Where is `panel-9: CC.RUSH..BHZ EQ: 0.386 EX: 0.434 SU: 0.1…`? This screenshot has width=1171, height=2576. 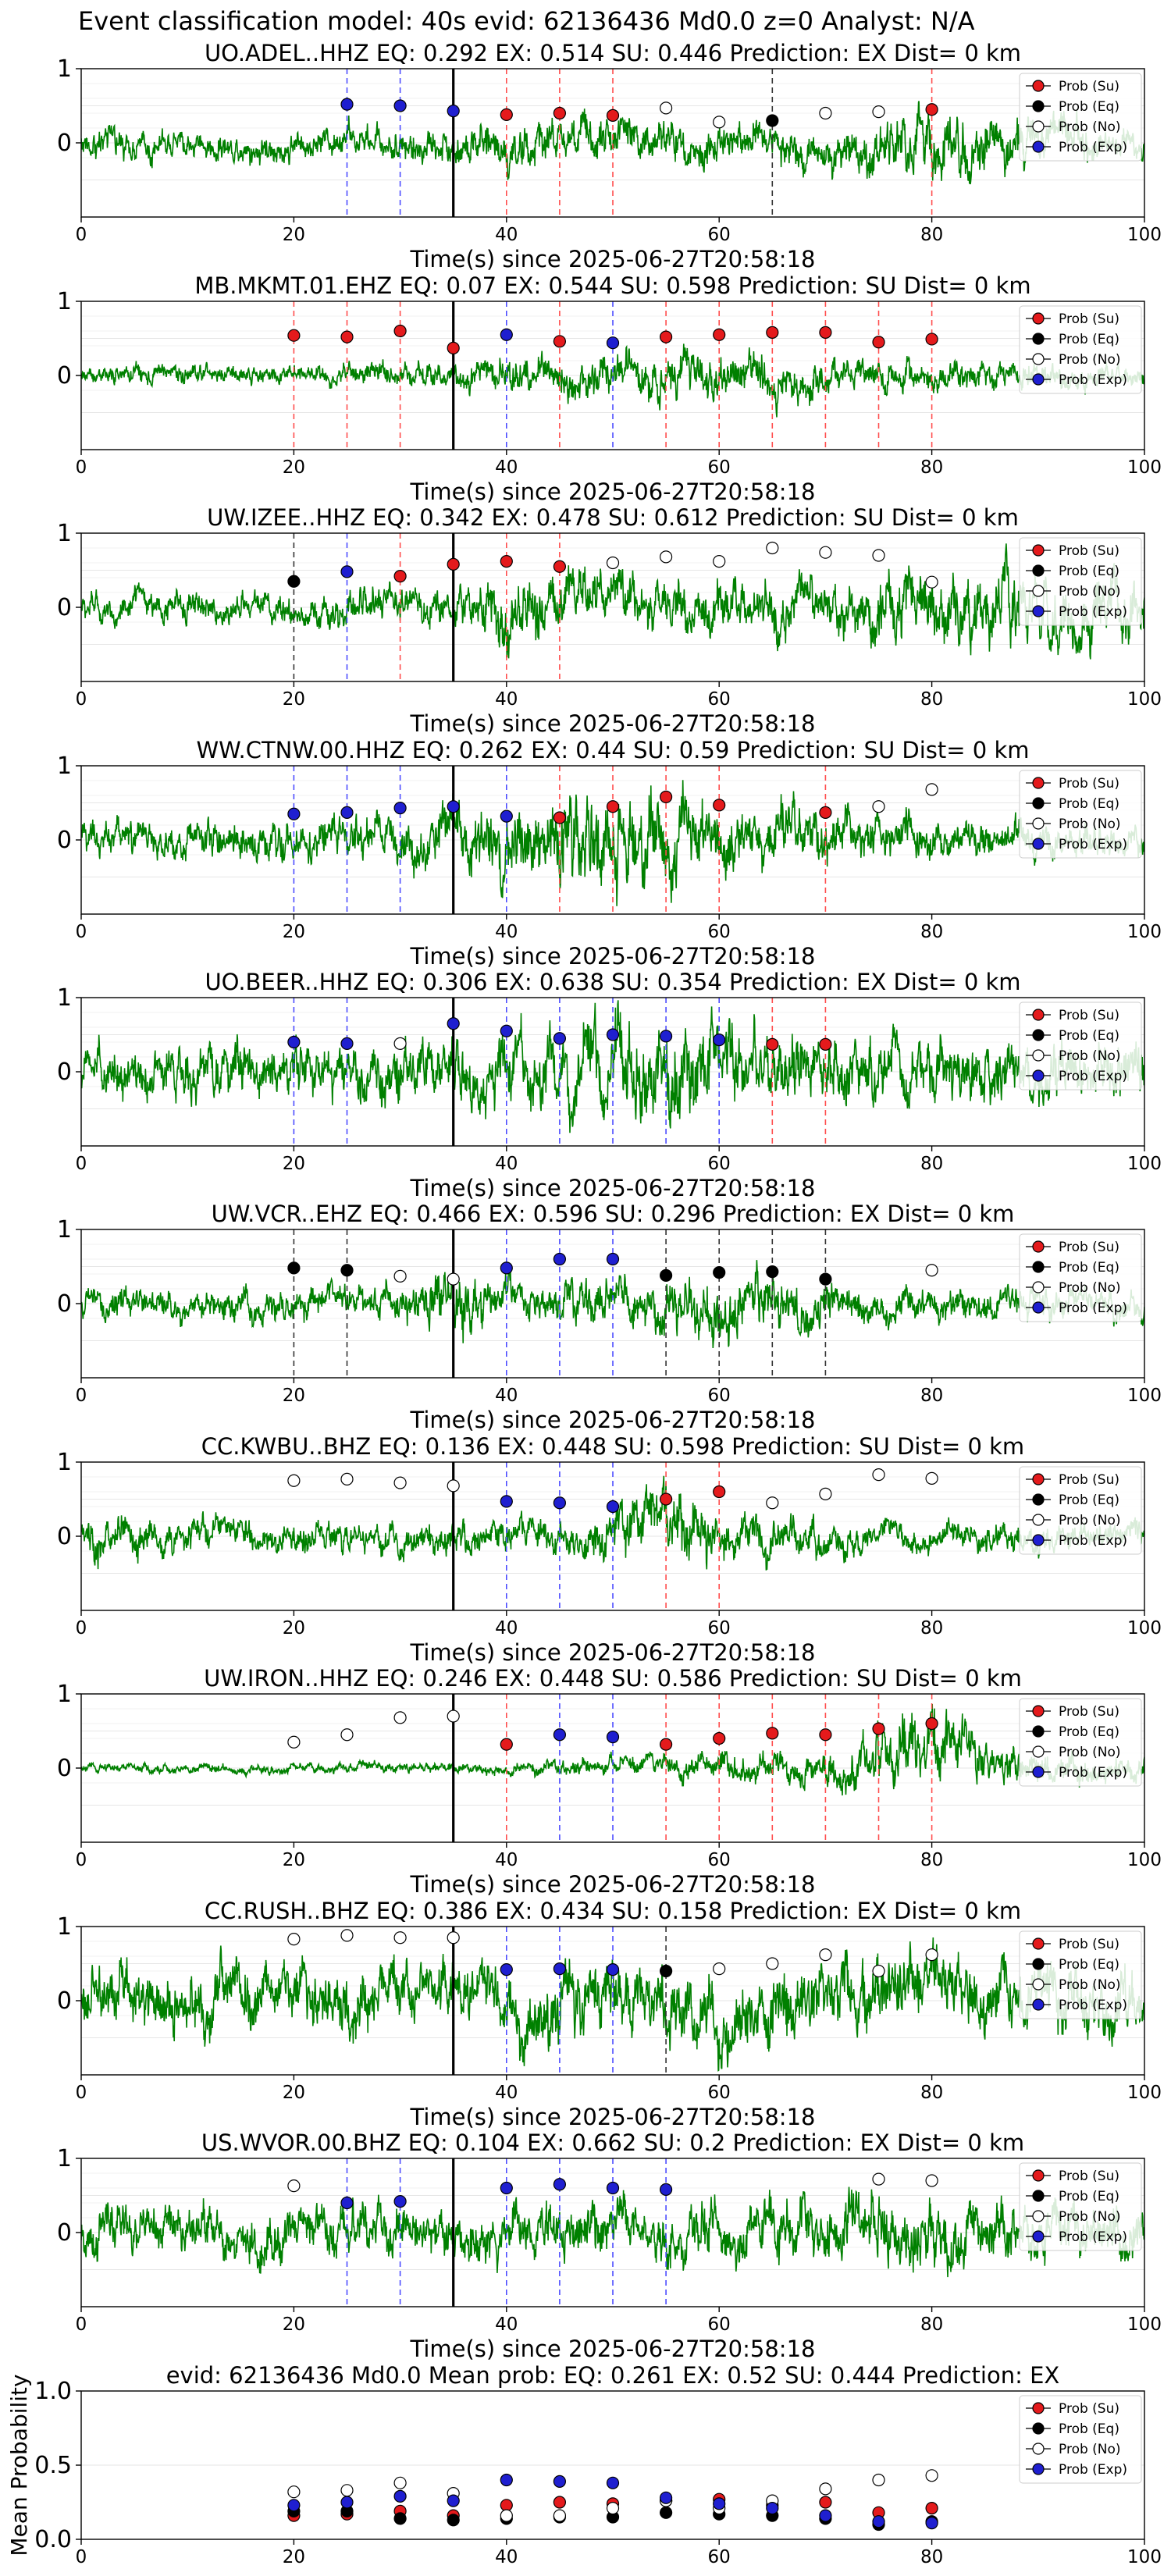 panel-9: CC.RUSH..BHZ EQ: 0.386 EX: 0.434 SU: 0.1… is located at coordinates (609, 2014).